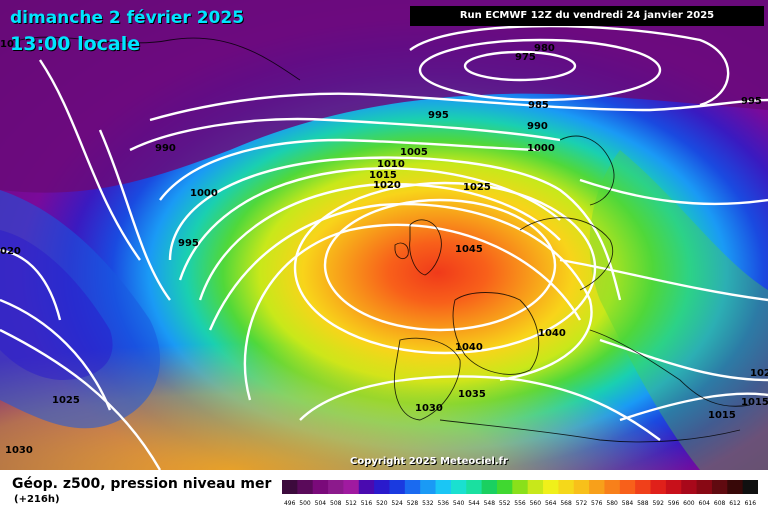 The width and height of the screenshot is (768, 512). What do you see at coordinates (305, 503) in the screenshot?
I see `legend-tick-label: 500` at bounding box center [305, 503].